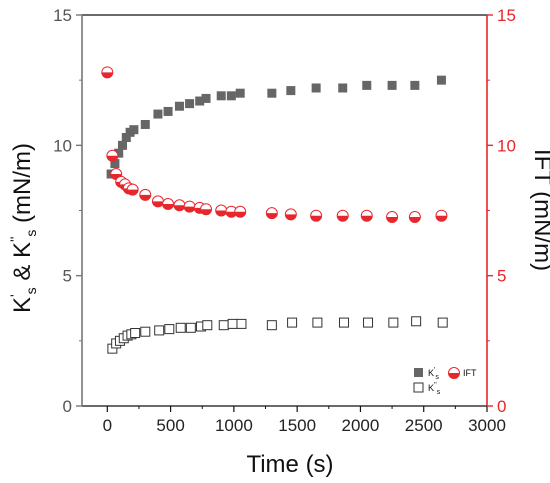  I want to click on x-tick-label: 0, so click(107, 425).